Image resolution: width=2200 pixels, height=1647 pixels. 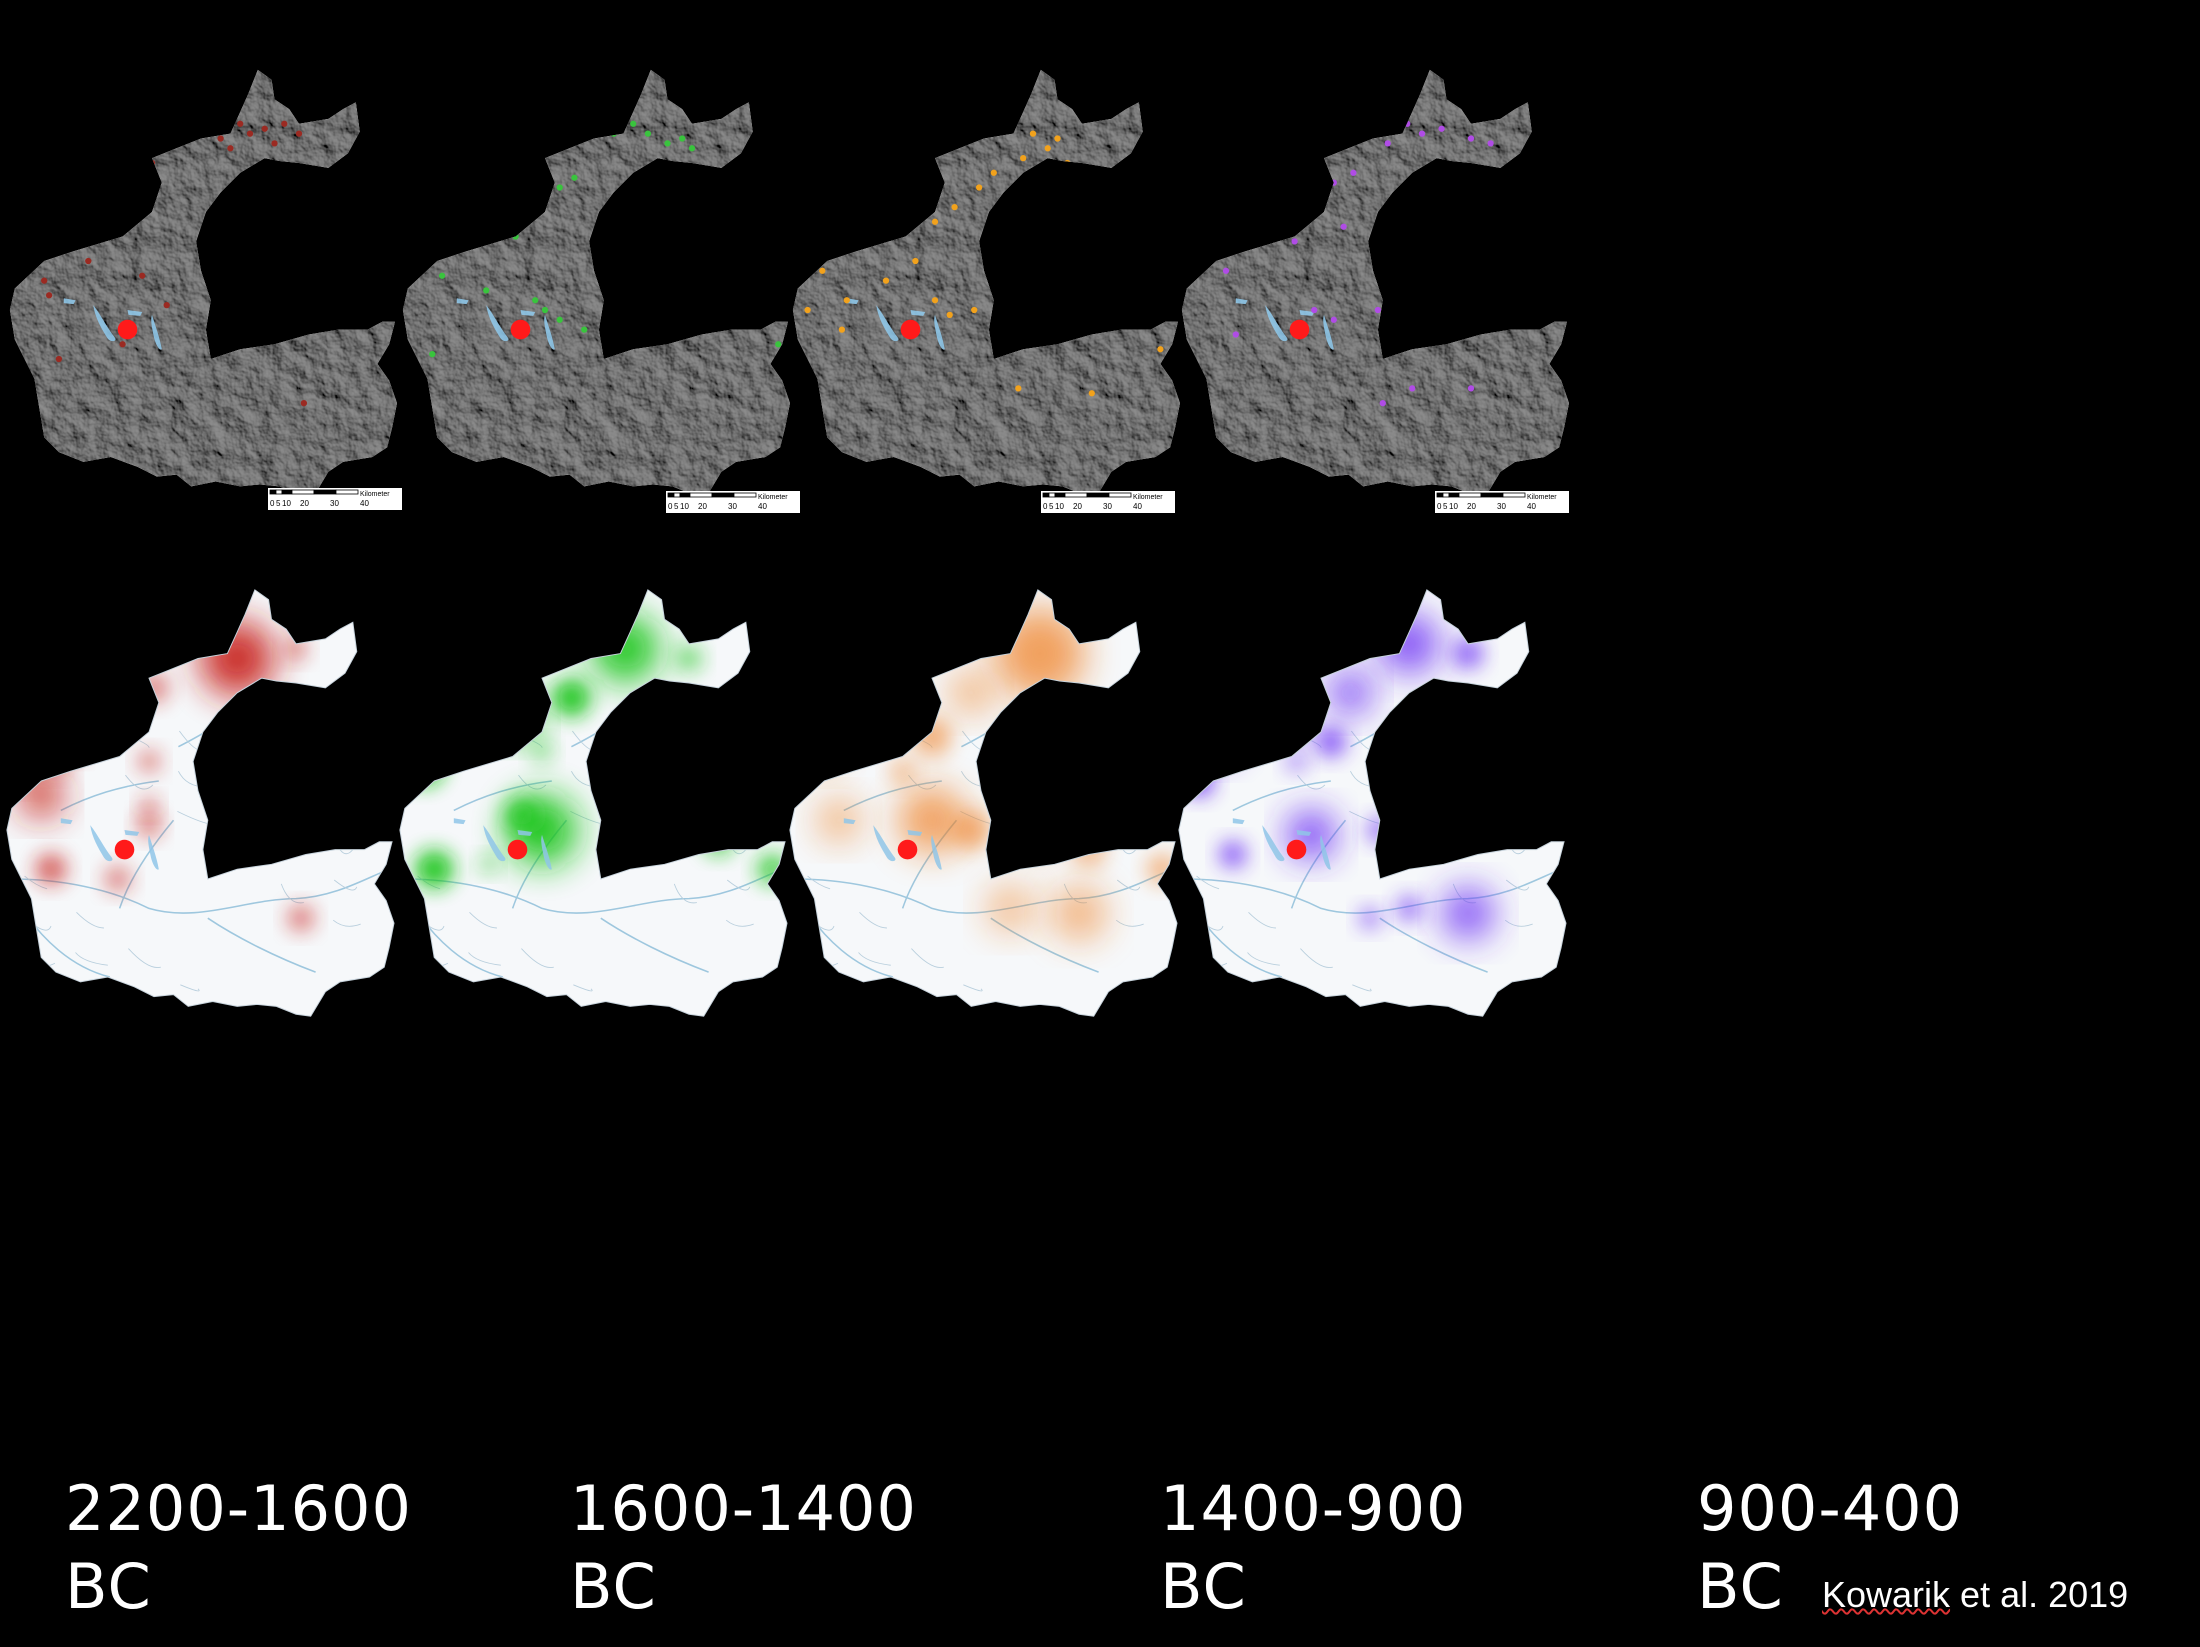 What do you see at coordinates (1830, 1508) in the screenshot?
I see `period-range: 900-400` at bounding box center [1830, 1508].